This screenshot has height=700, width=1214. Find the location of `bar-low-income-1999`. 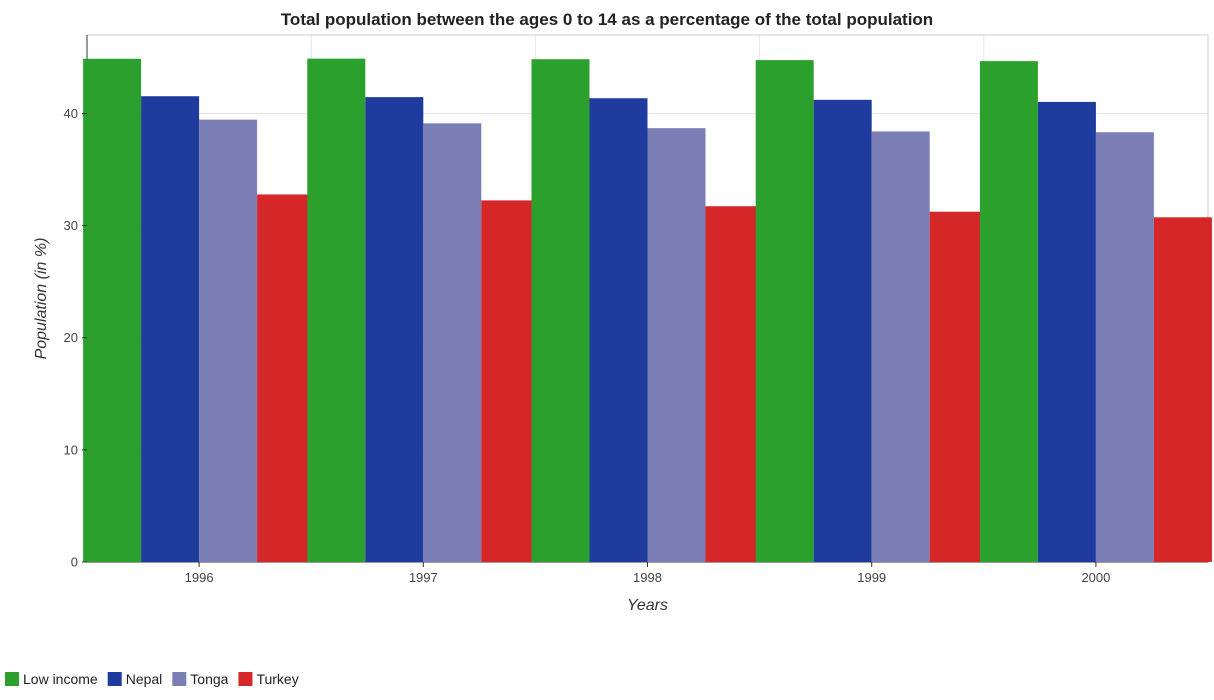

bar-low-income-1999 is located at coordinates (784, 311).